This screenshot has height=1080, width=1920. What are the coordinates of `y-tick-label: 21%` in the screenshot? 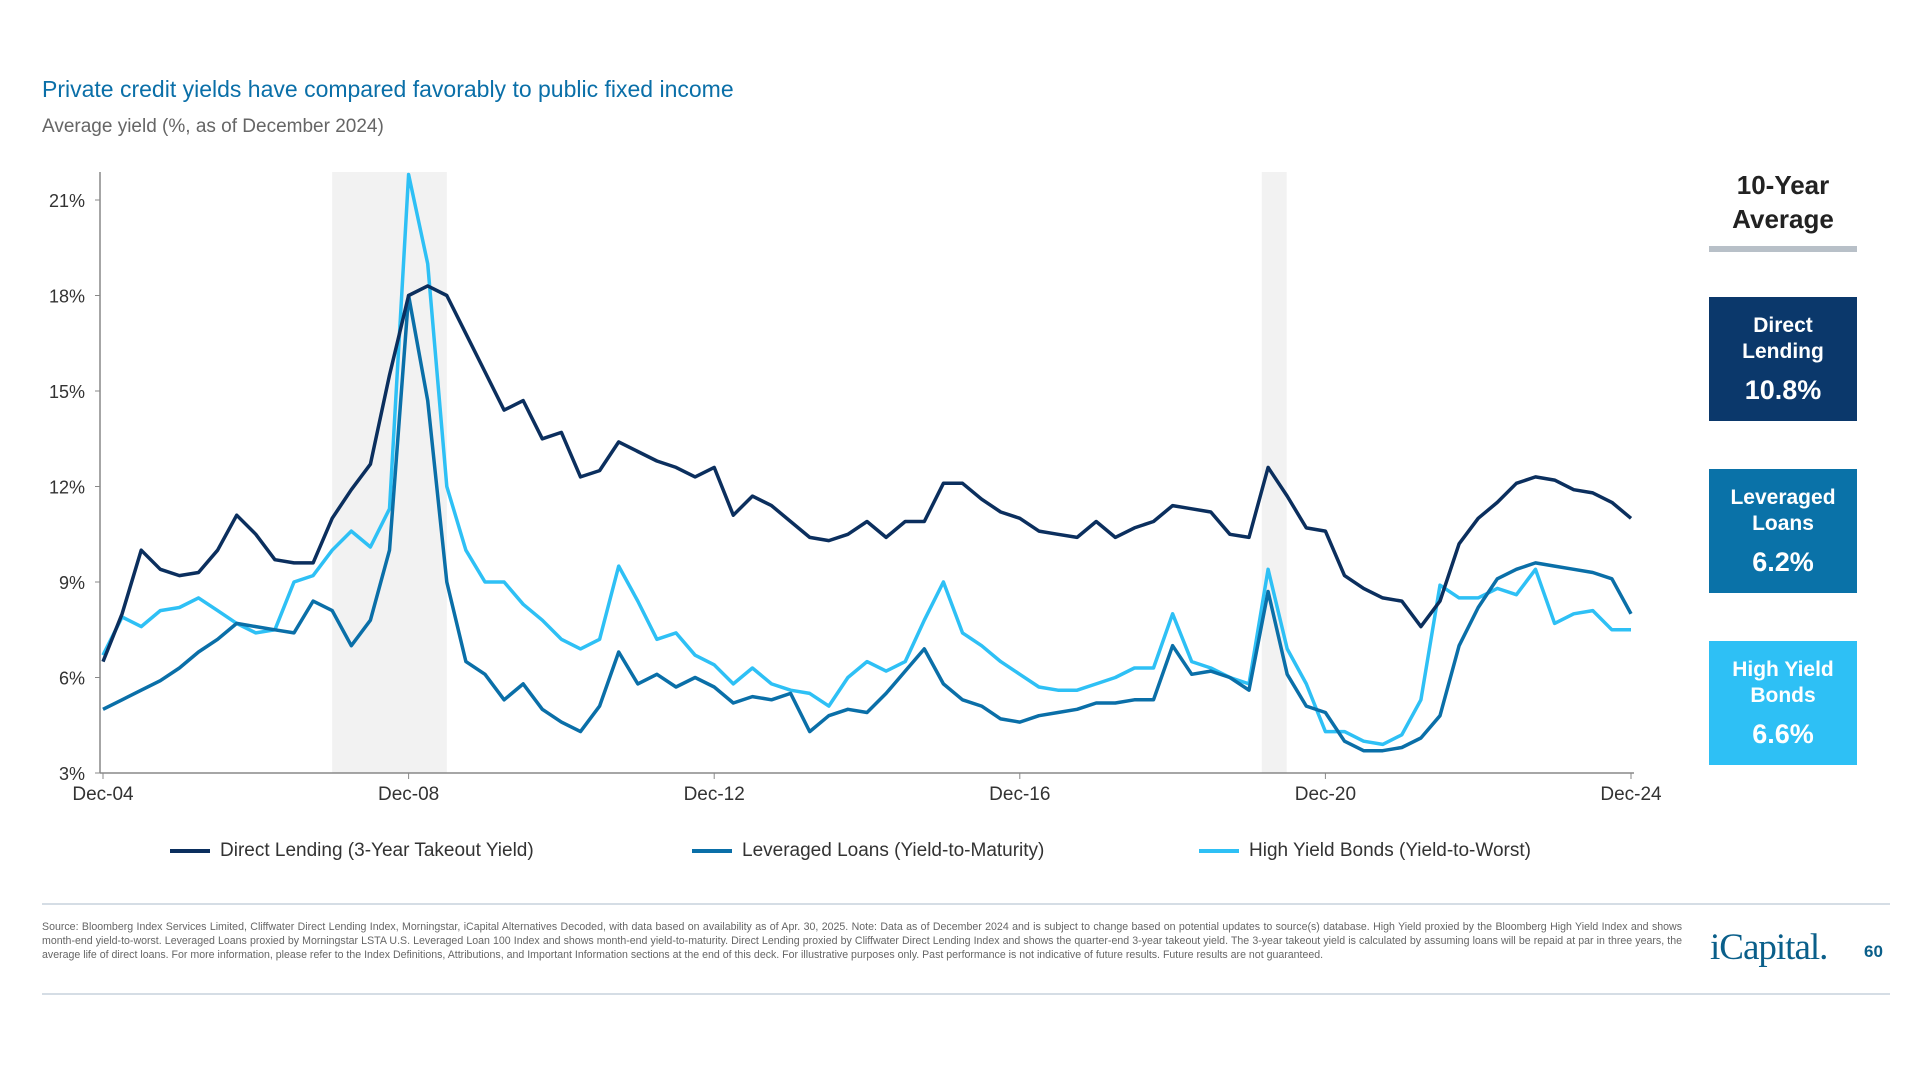 It's located at (67, 201).